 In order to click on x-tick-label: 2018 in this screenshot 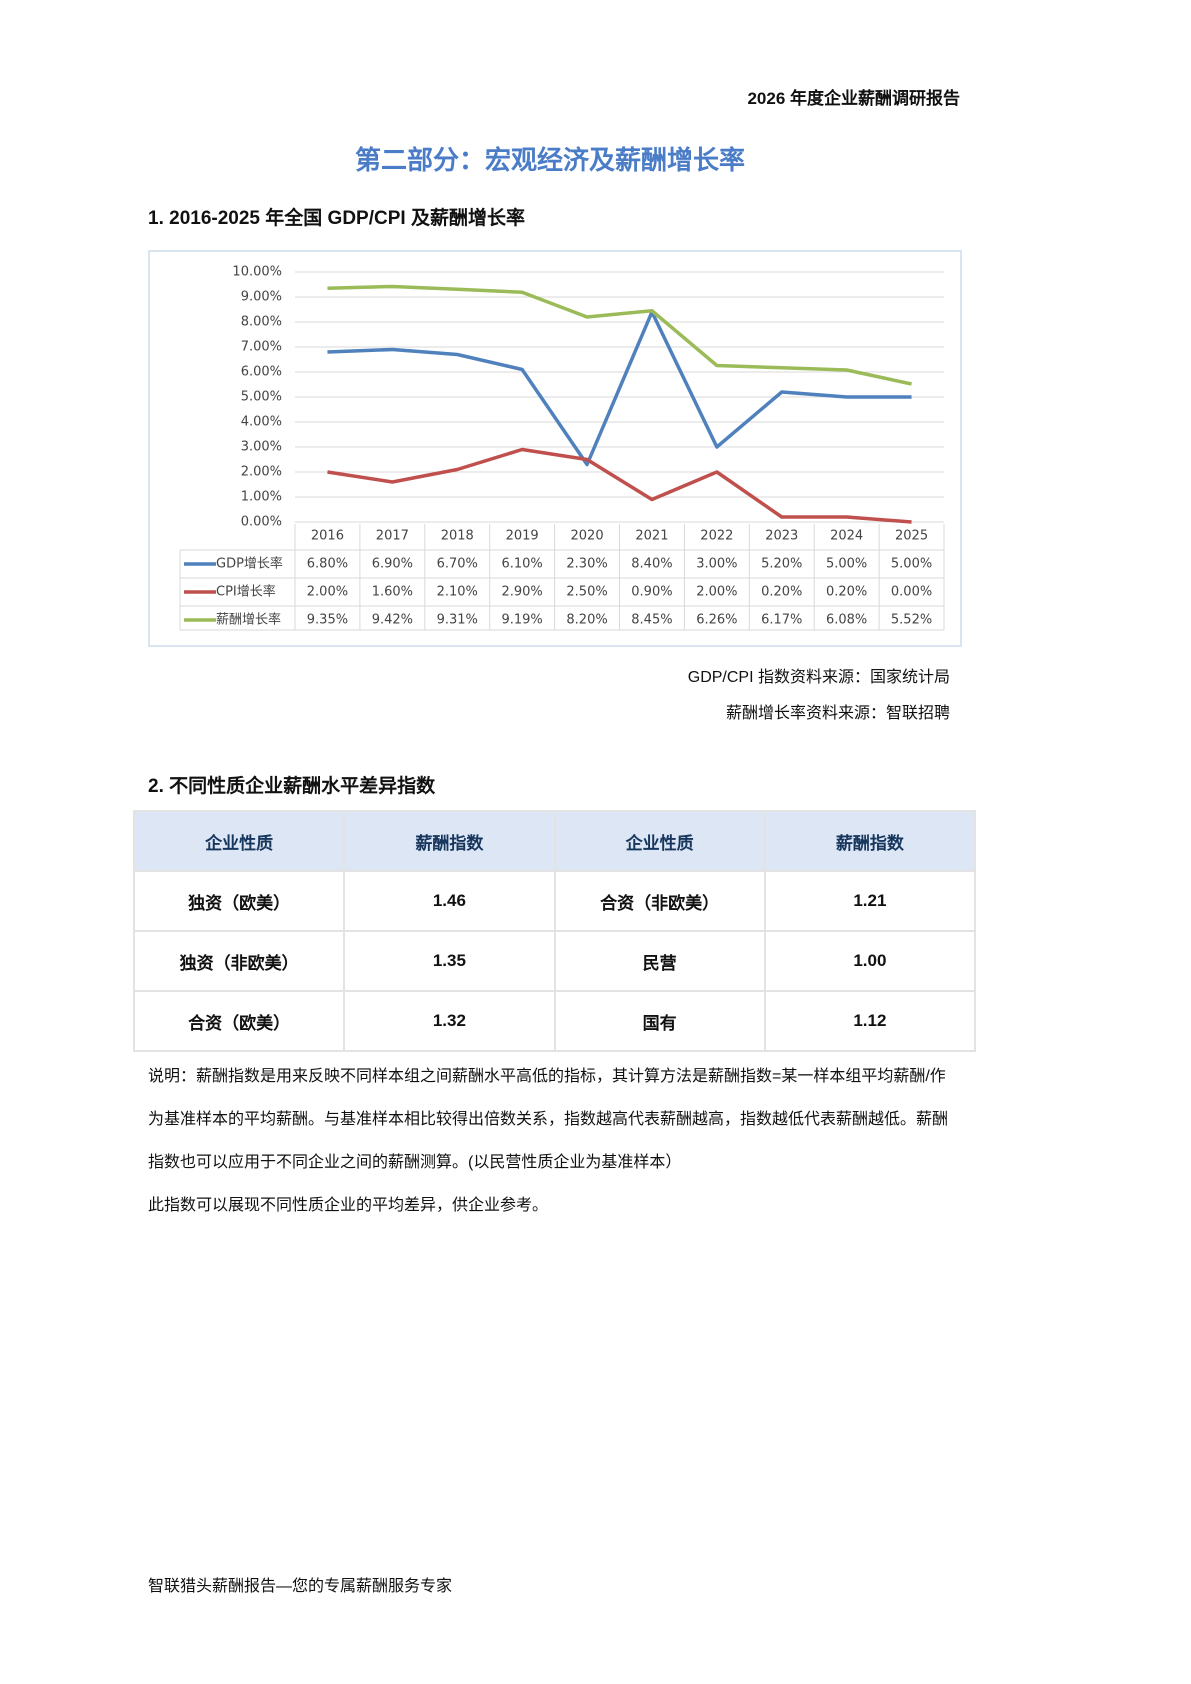, I will do `click(457, 536)`.